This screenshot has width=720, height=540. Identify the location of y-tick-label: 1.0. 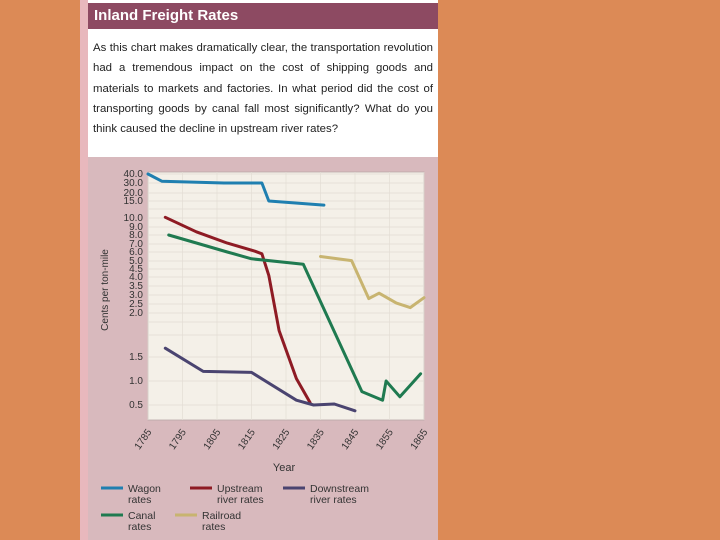
(136, 381).